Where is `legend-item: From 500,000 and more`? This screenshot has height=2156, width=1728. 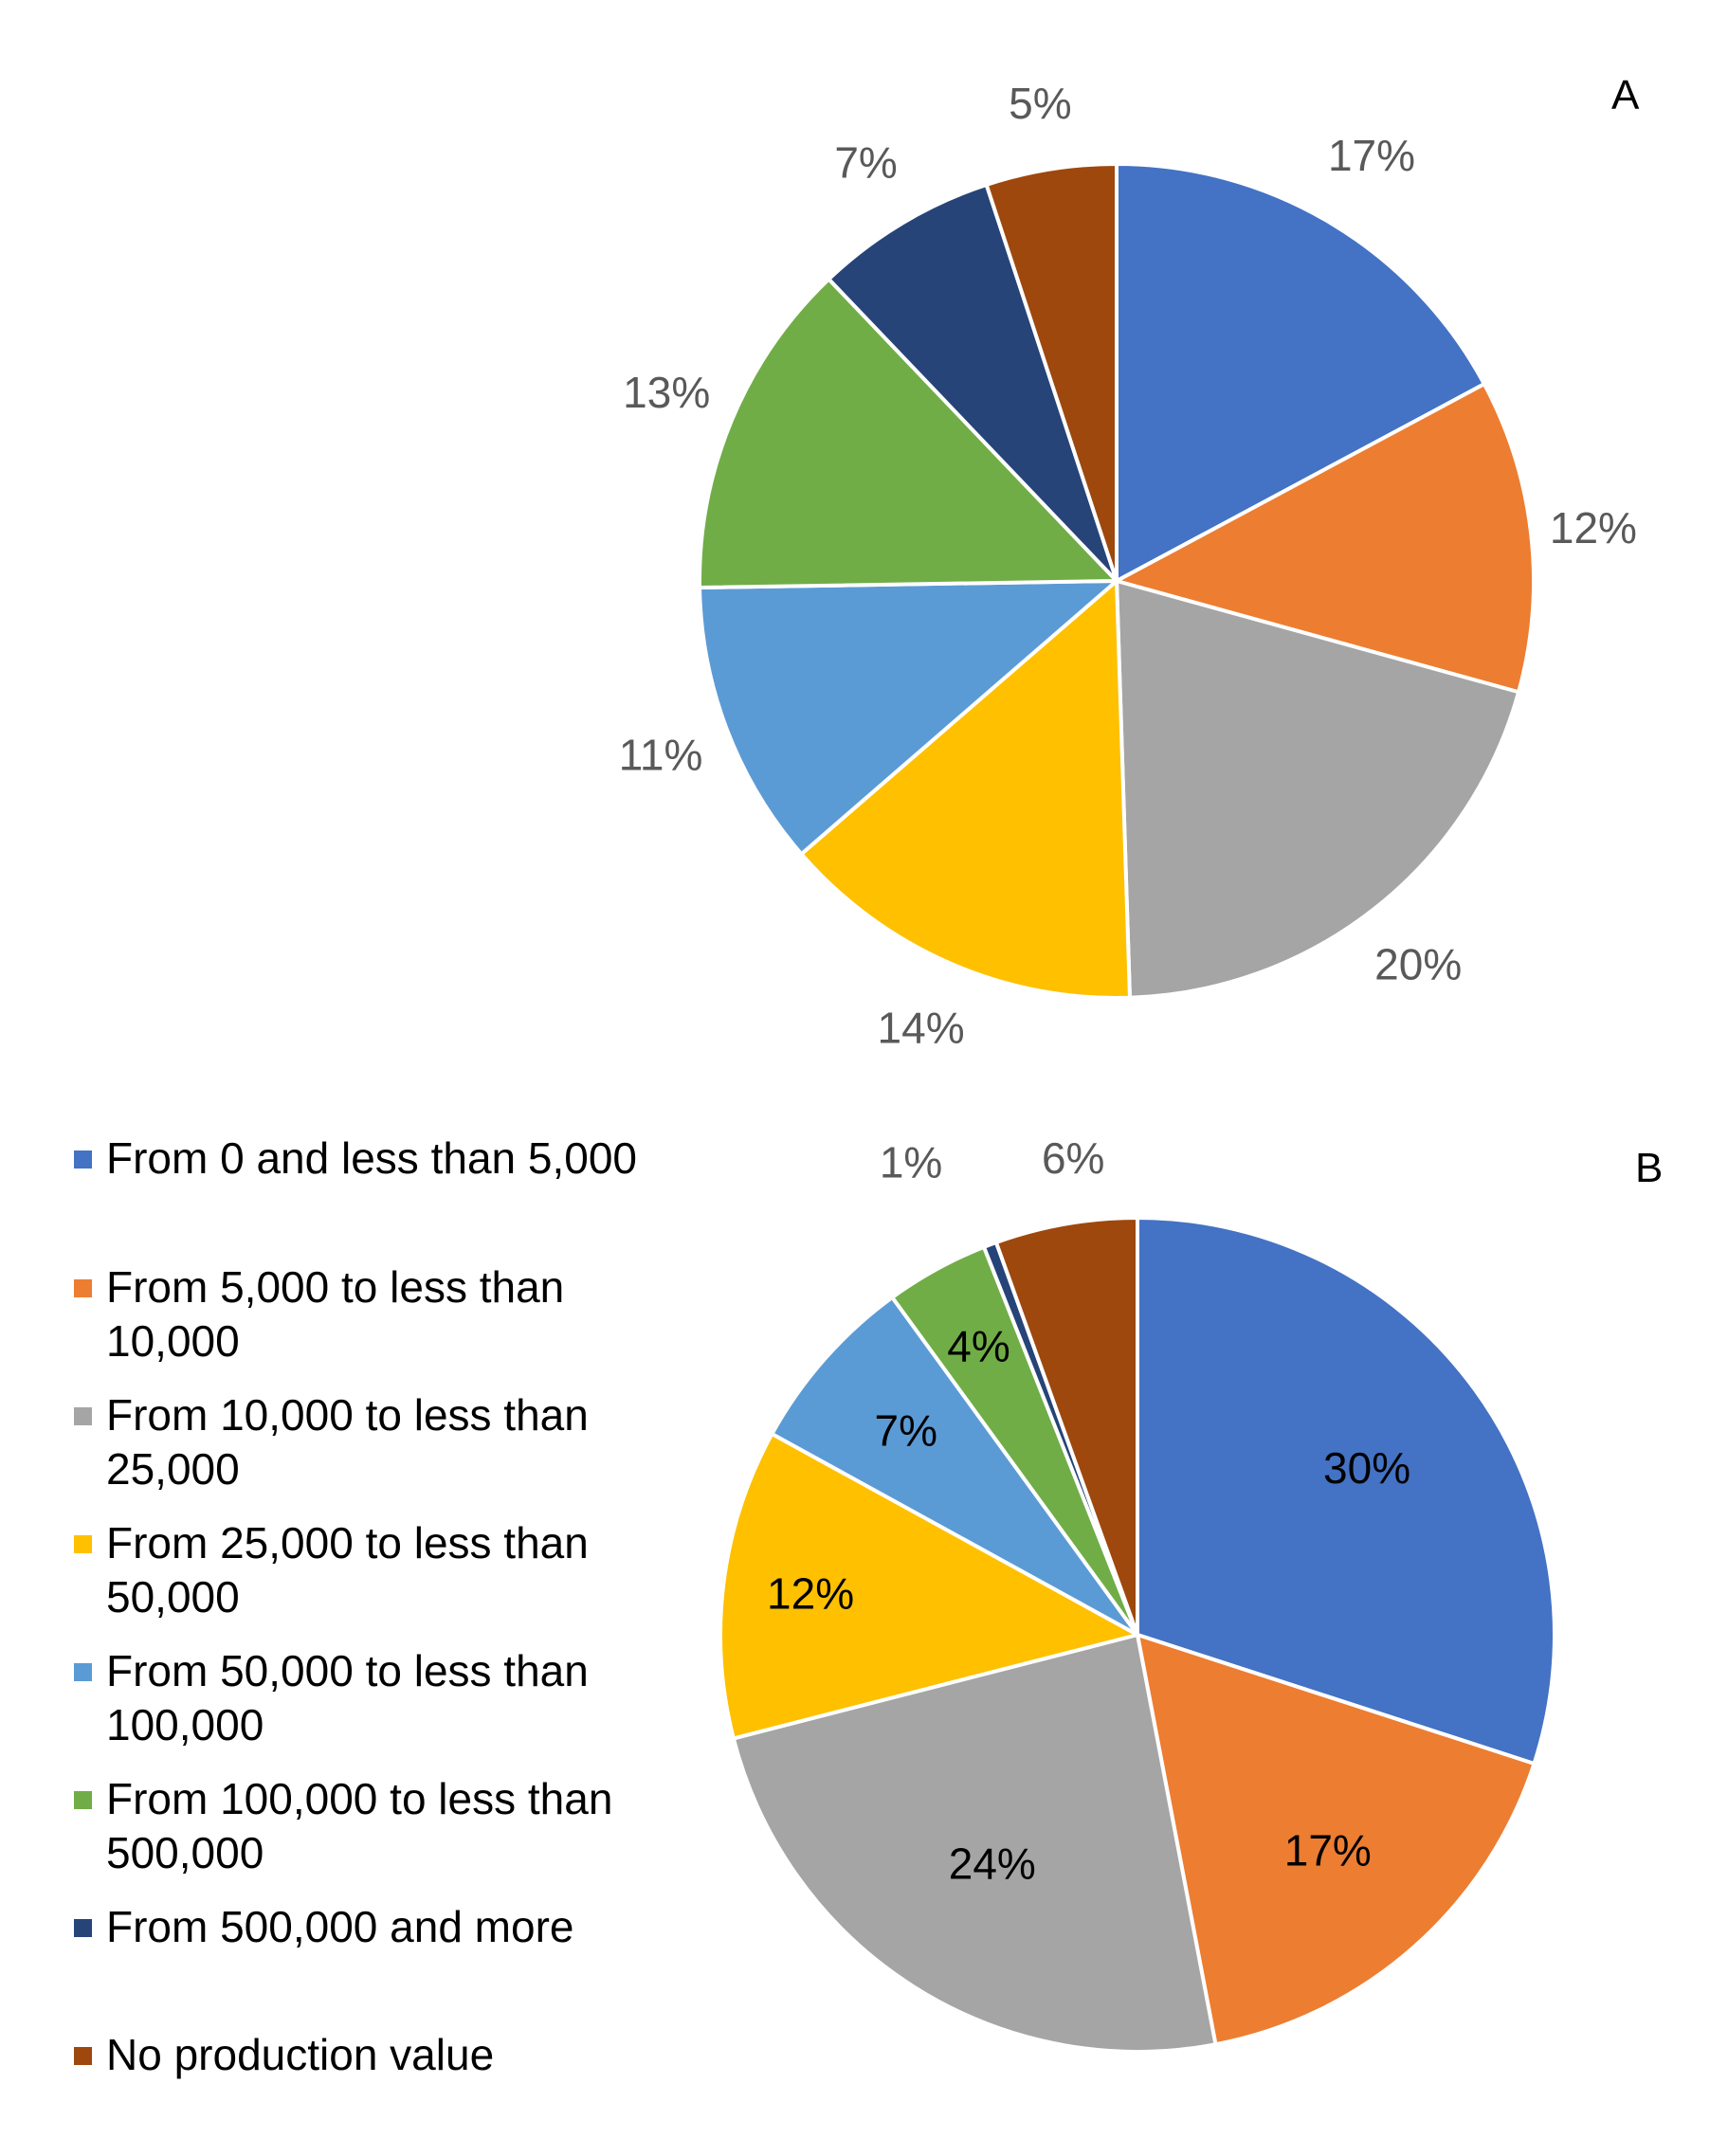 legend-item: From 500,000 and more is located at coordinates (324, 1927).